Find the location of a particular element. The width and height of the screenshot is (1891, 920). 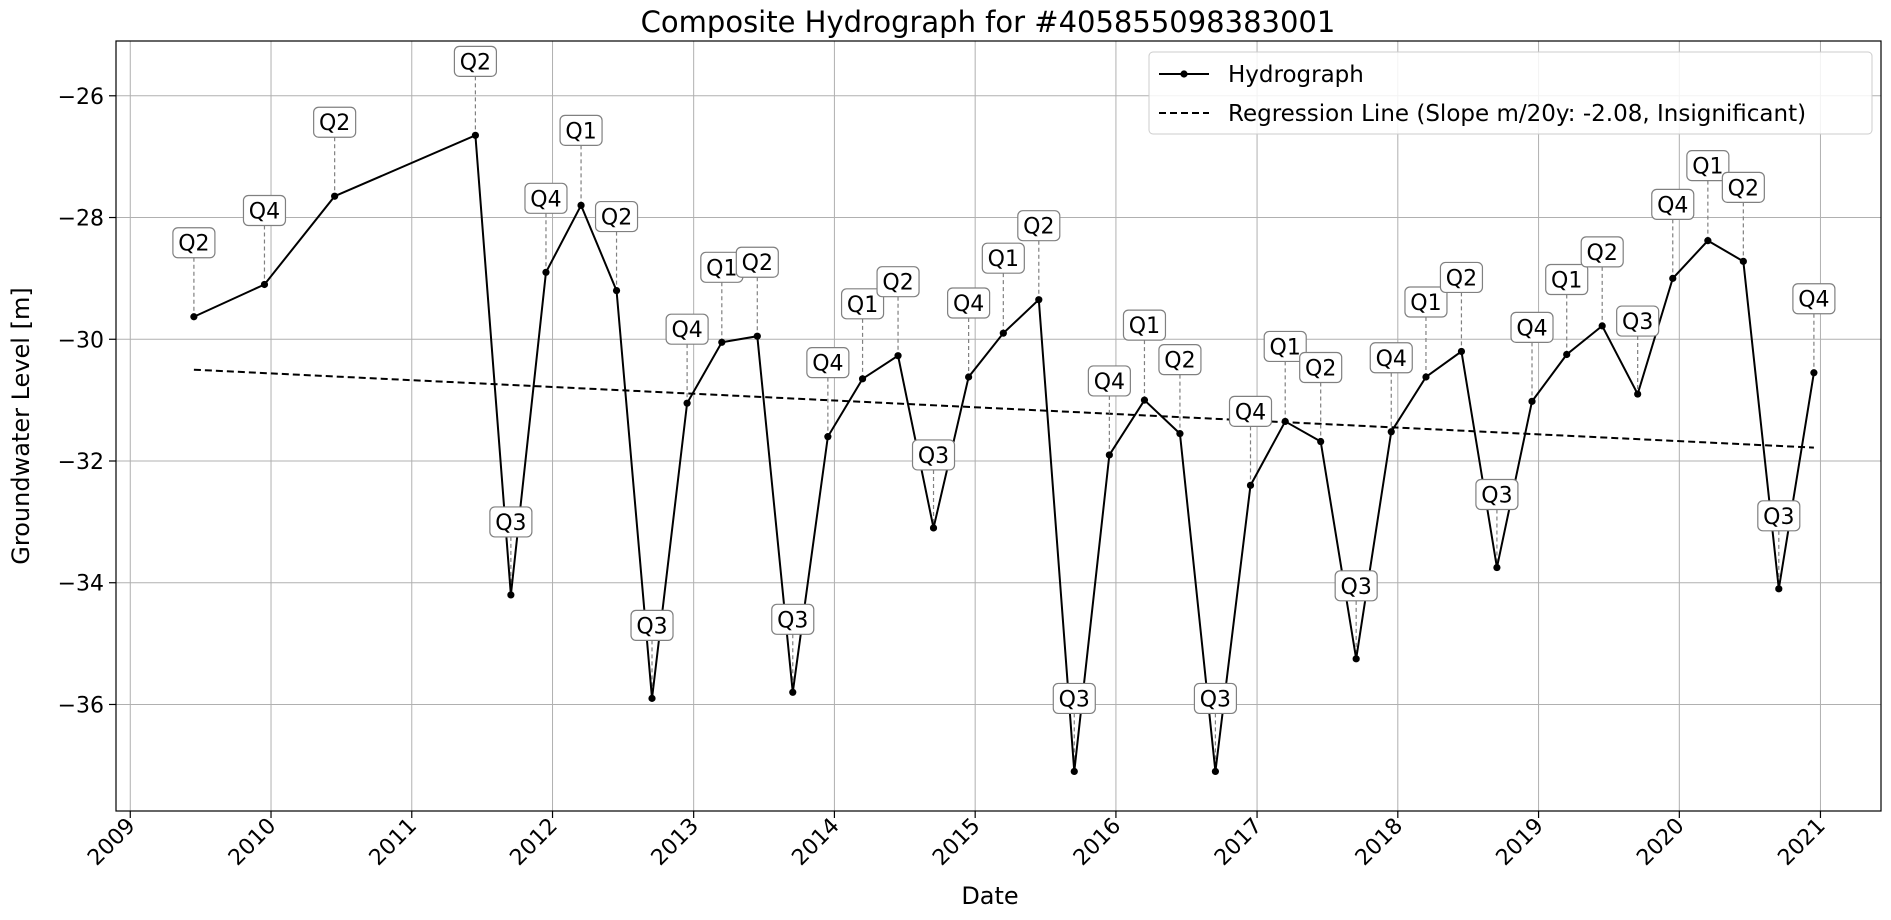

regression-line is located at coordinates (1003, 408).